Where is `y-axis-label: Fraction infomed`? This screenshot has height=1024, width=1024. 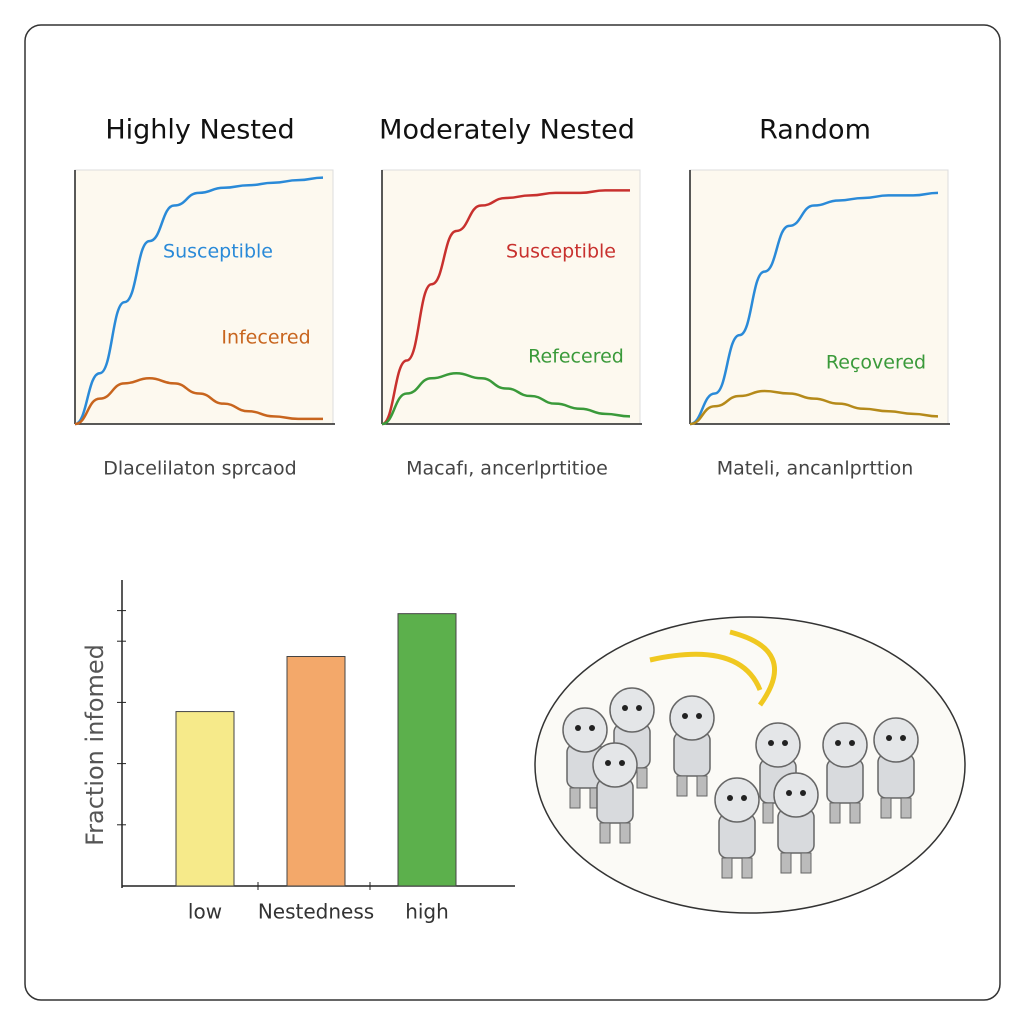
y-axis-label: Fraction infomed is located at coordinates (95, 745).